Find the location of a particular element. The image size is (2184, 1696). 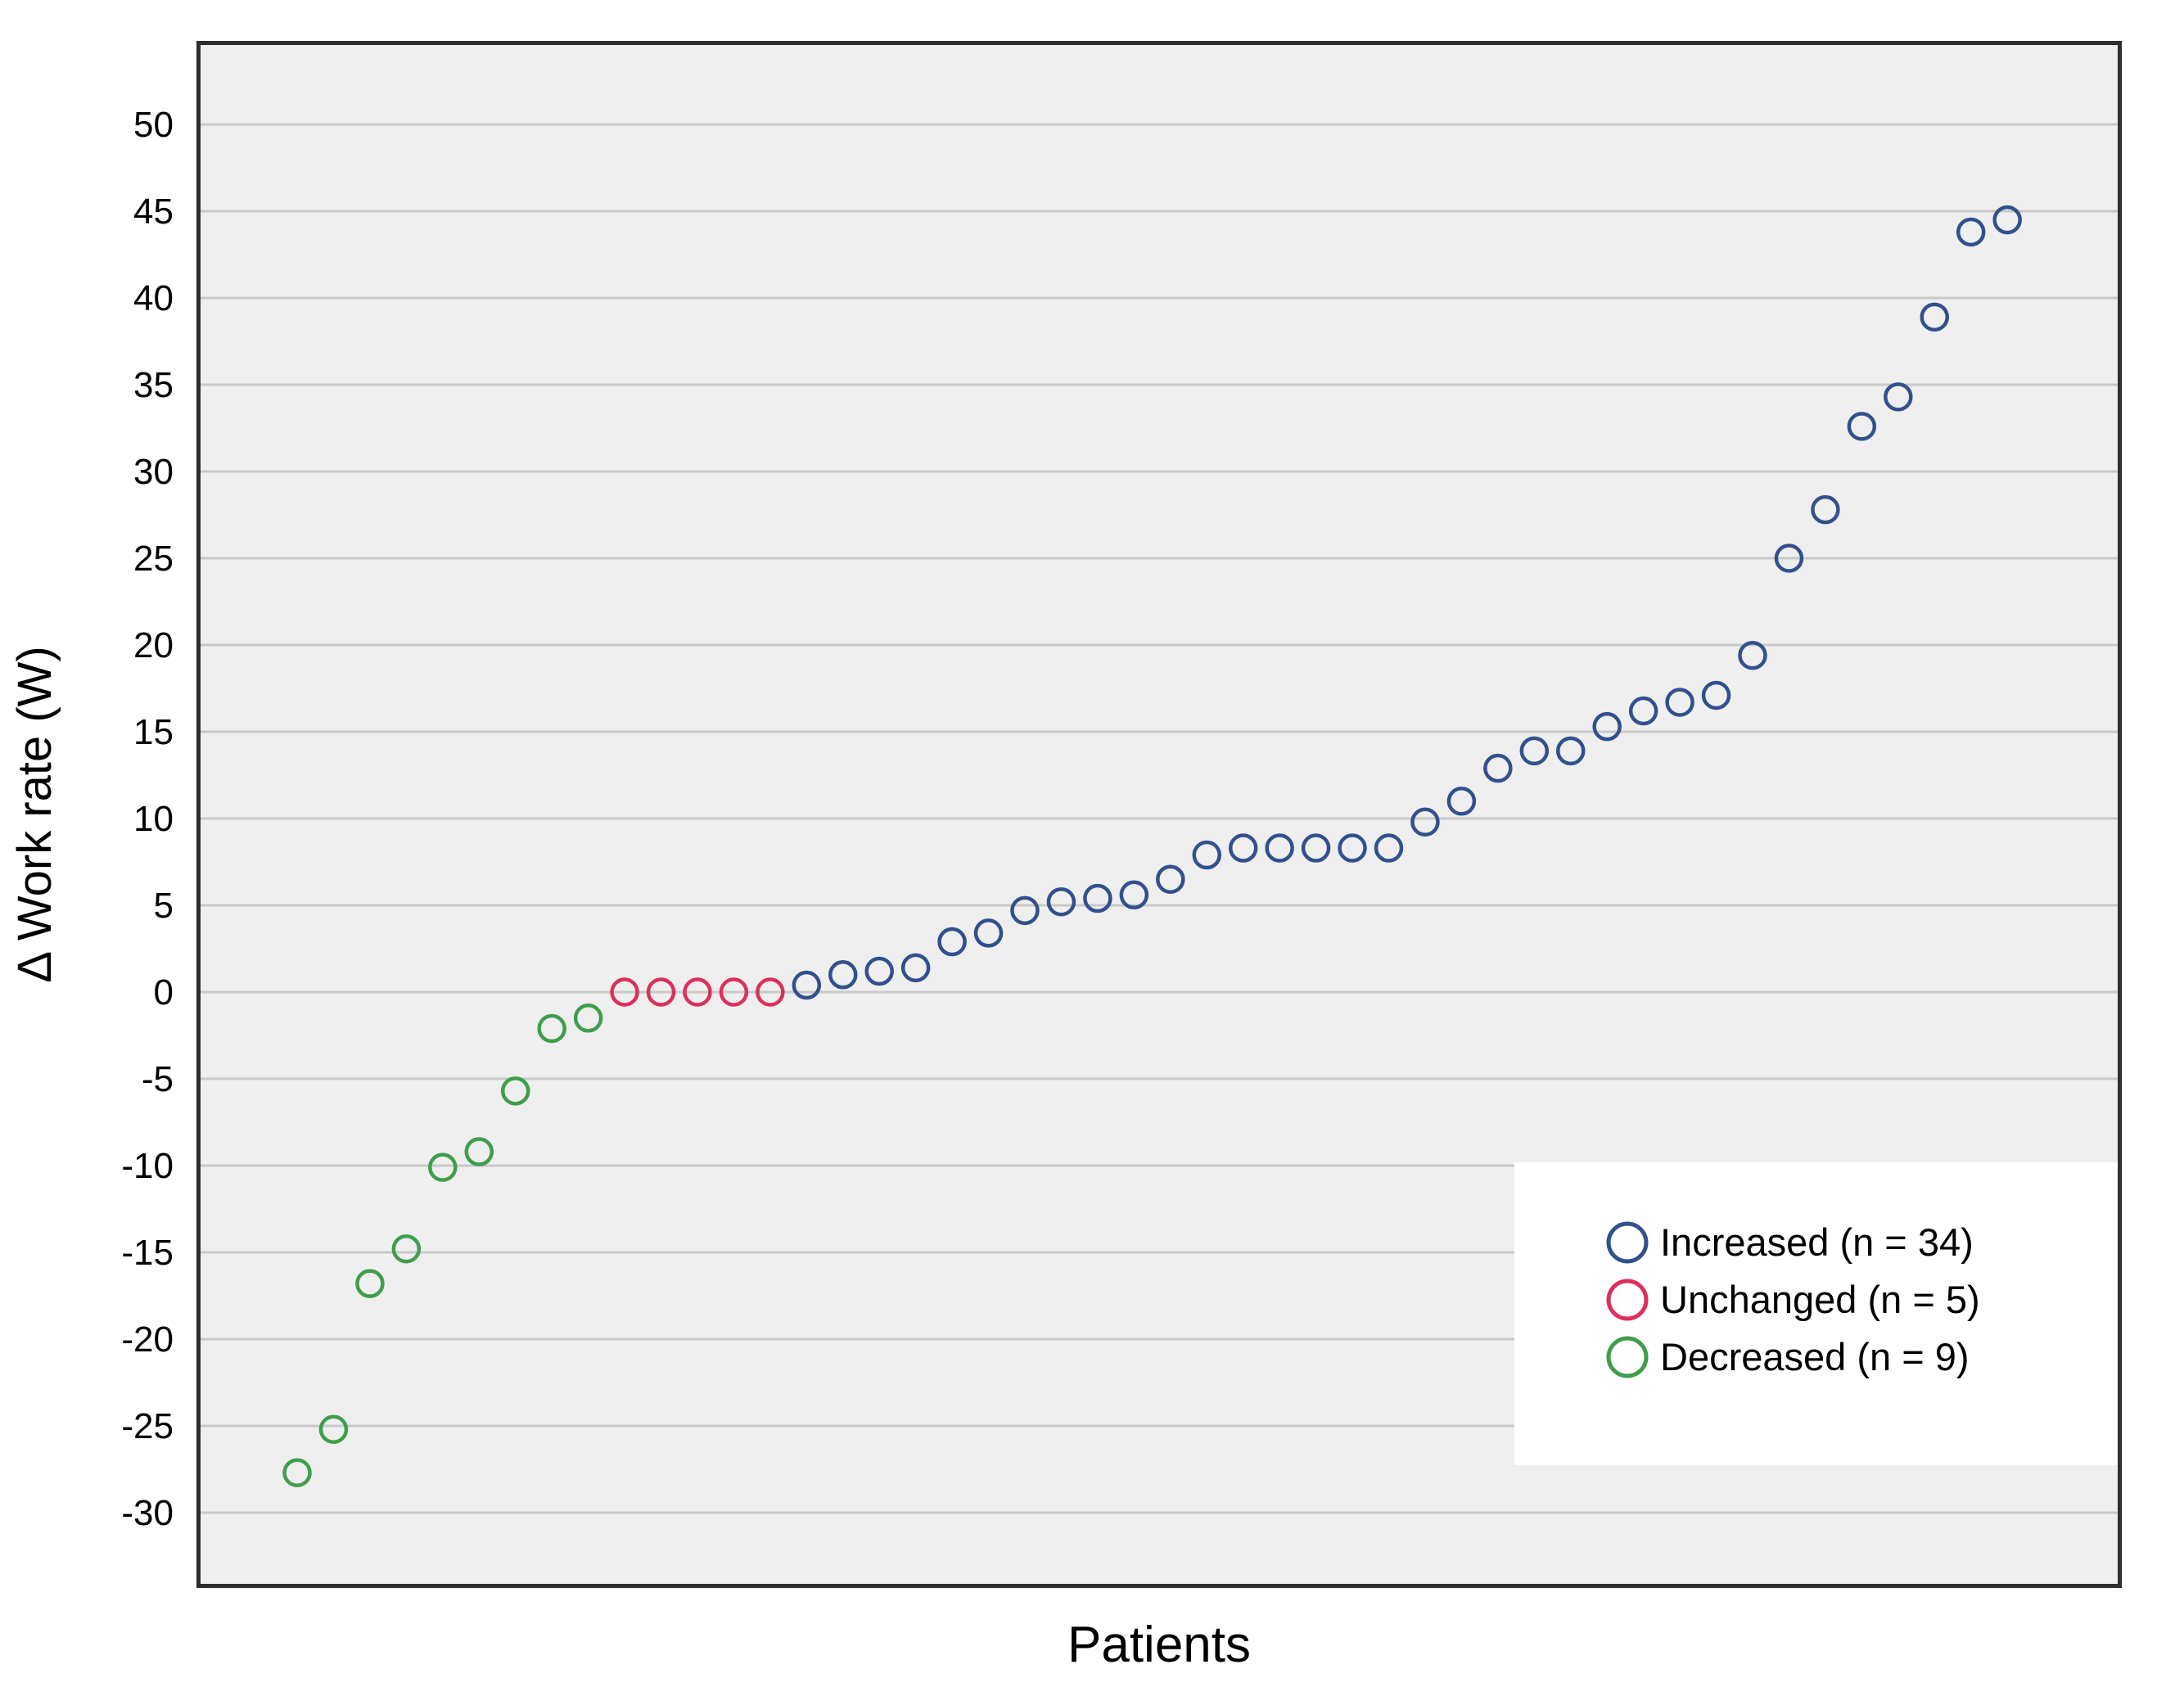

y-tick-label: 10 is located at coordinates (153, 819).